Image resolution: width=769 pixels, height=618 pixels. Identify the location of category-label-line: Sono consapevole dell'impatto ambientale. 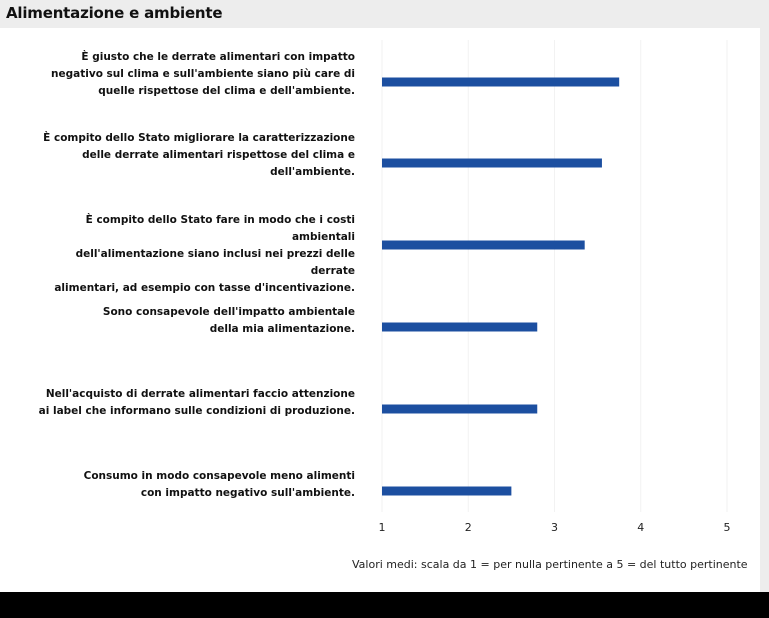
(228, 312).